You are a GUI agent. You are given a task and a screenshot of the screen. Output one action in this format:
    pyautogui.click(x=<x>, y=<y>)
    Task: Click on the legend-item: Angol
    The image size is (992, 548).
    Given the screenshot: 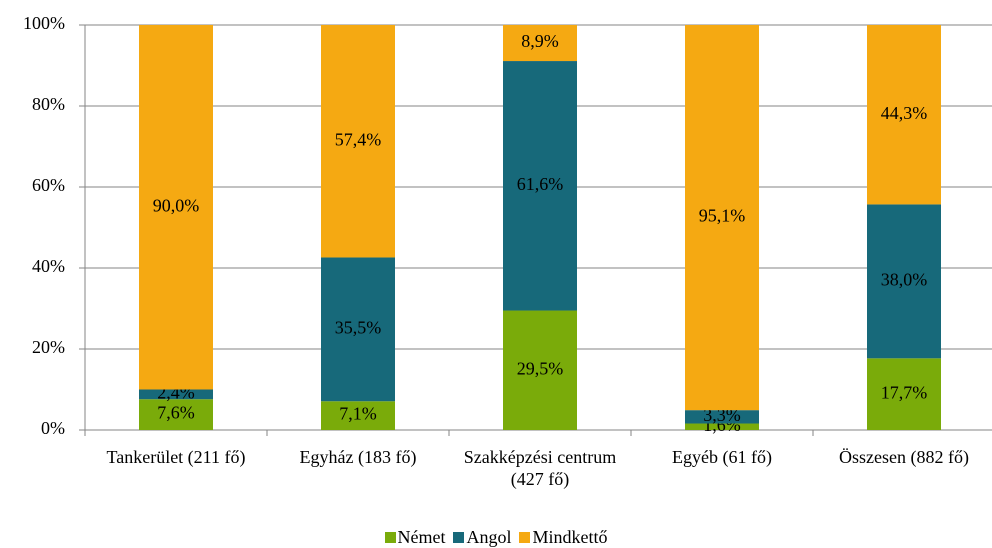 What is the action you would take?
    pyautogui.click(x=482, y=537)
    